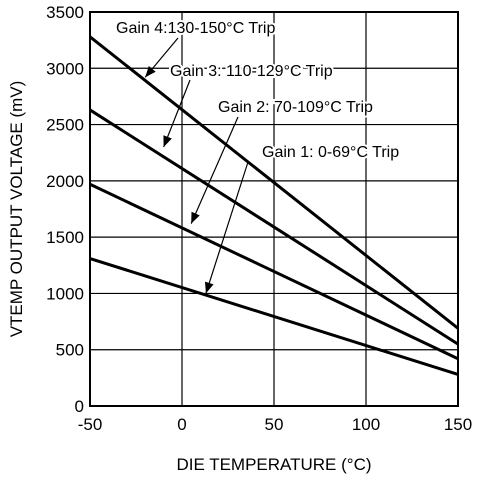 This screenshot has width=480, height=480. What do you see at coordinates (65, 293) in the screenshot?
I see `y-tick-label: 1000` at bounding box center [65, 293].